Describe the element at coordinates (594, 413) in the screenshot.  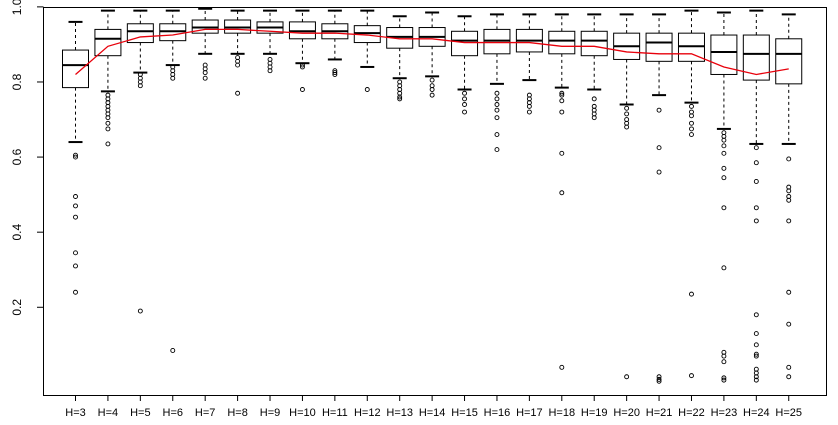
I see `x-tick-label: H=19` at that location.